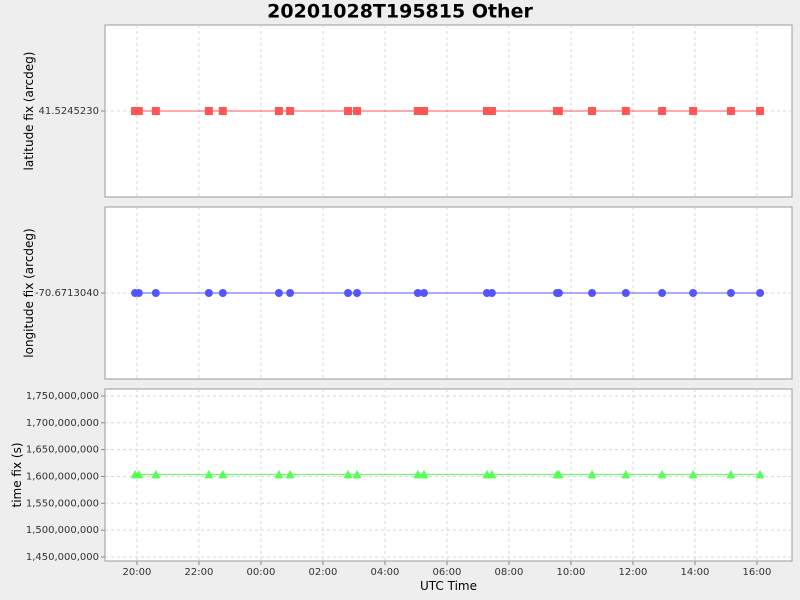  Describe the element at coordinates (633, 572) in the screenshot. I see `x-tick-label: 12:00` at that location.